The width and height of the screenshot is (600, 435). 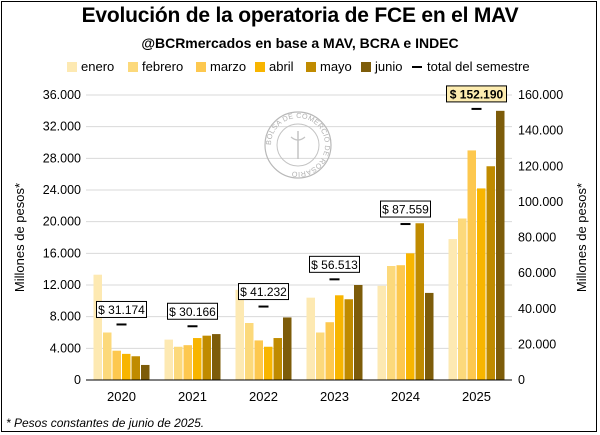 I want to click on y-tick-label-left: 4.000, so click(x=65, y=348).